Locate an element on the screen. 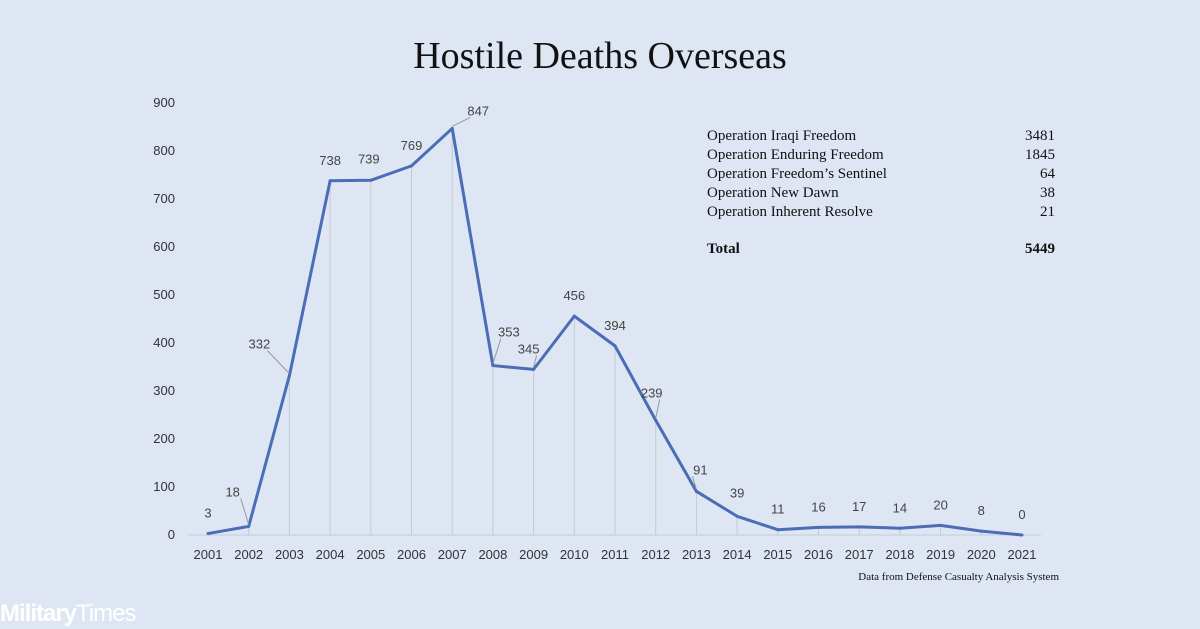 The width and height of the screenshot is (1200, 629). operation-row: Operation New Dawn 38 is located at coordinates (881, 193).